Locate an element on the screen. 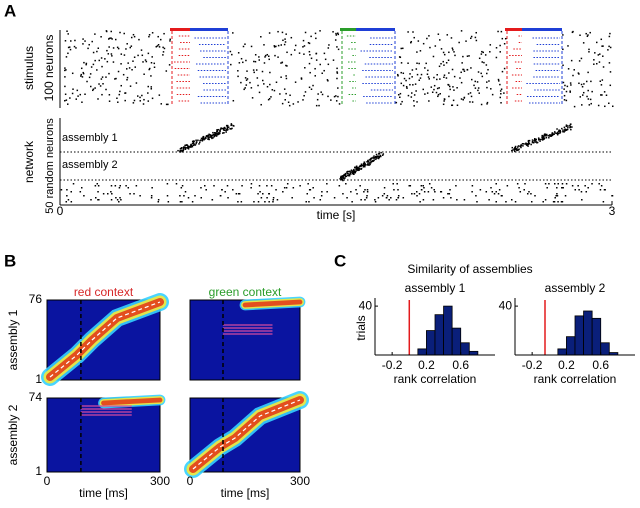  row-label: assembly 2 is located at coordinates (13, 434).